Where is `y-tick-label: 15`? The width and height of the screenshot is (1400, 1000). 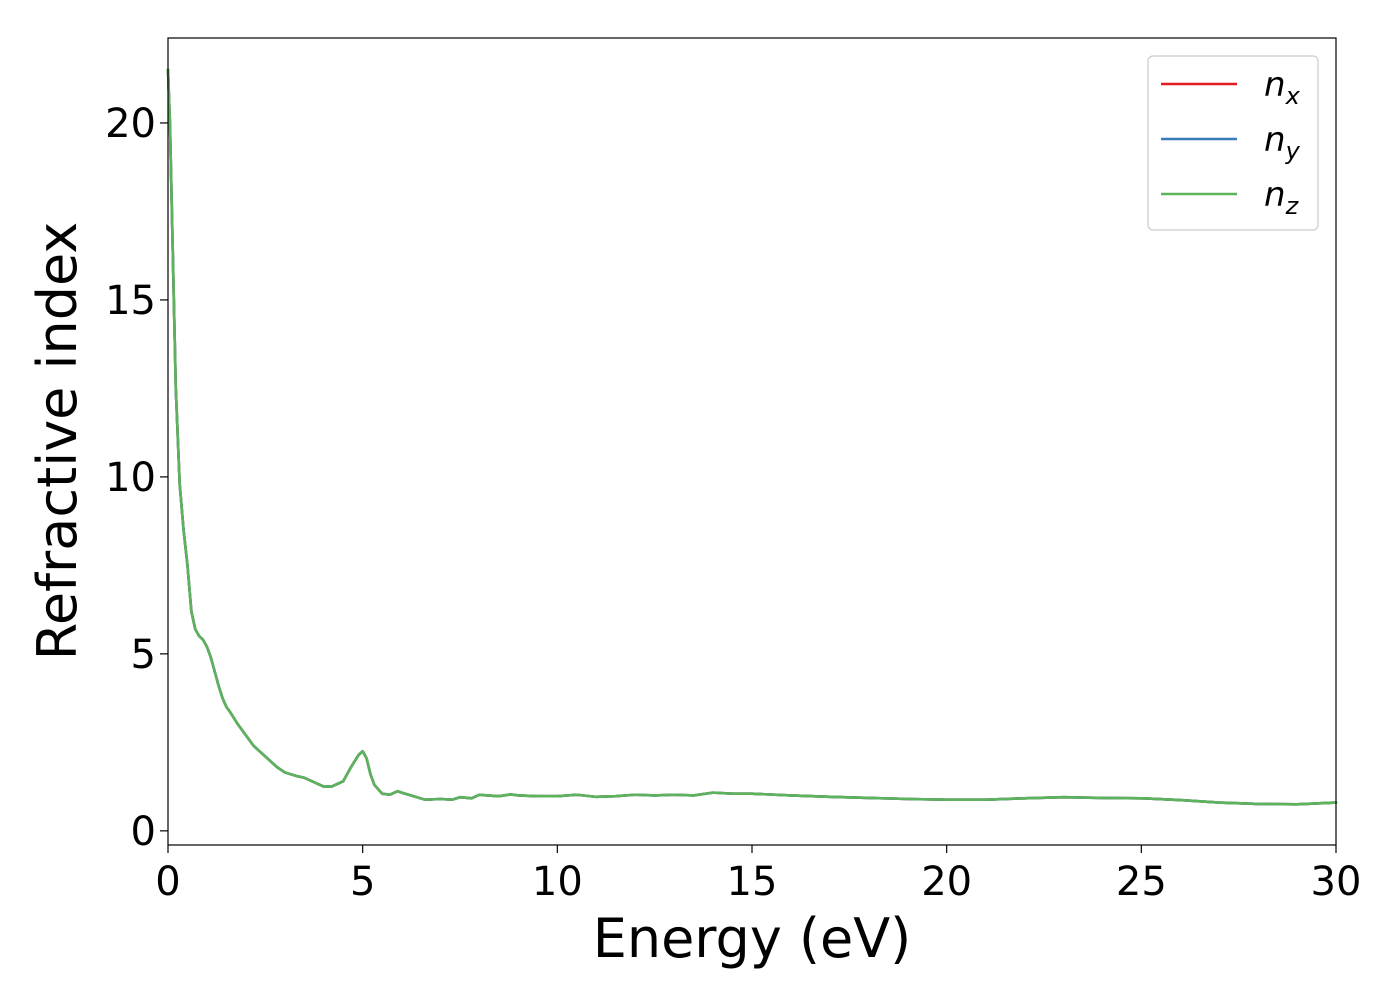
y-tick-label: 15 is located at coordinates (130, 301).